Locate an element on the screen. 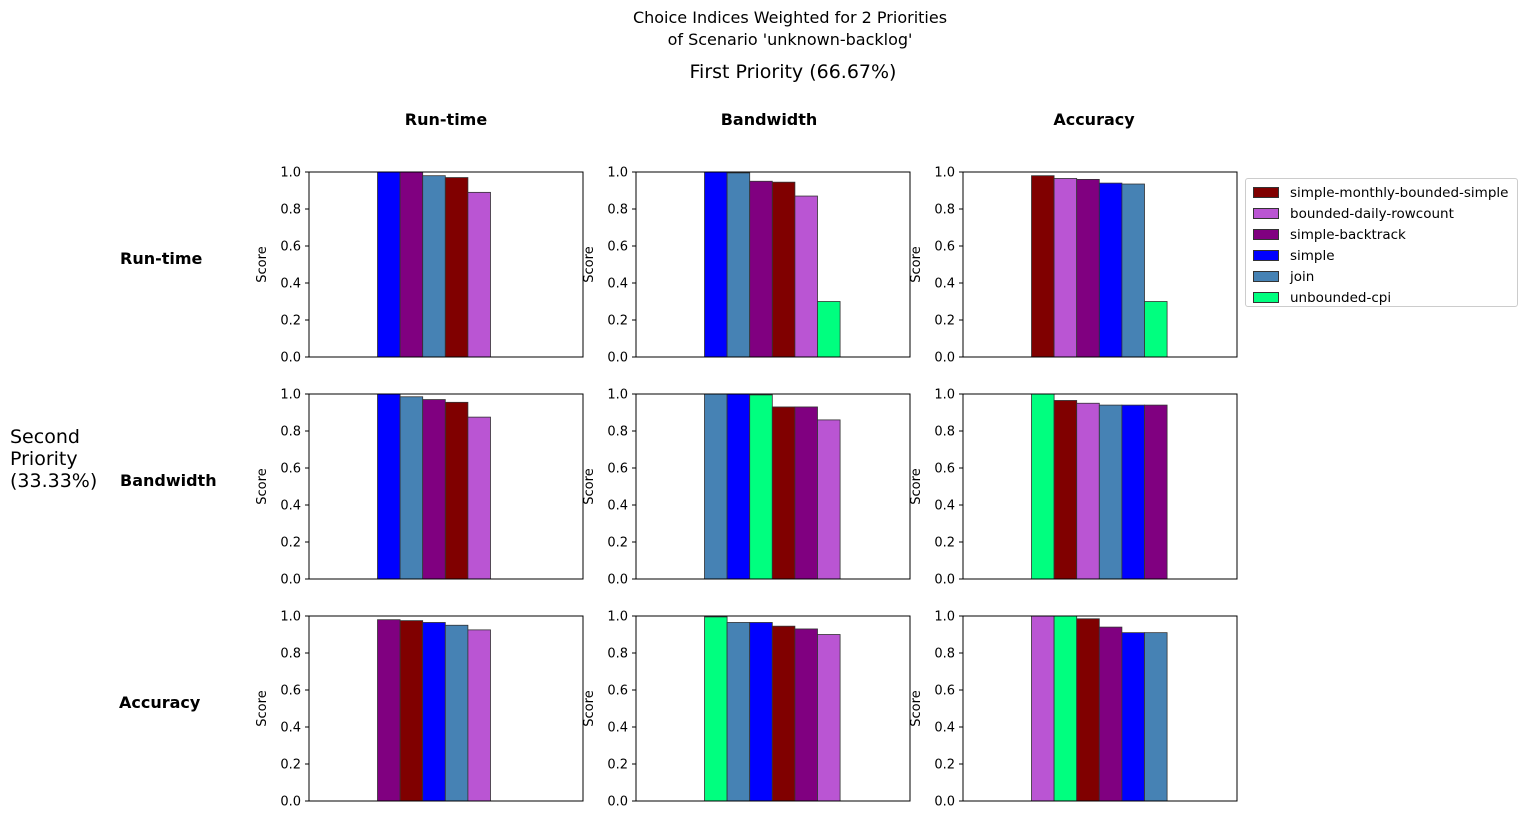 This screenshot has width=1529, height=820. subplot-bandwidth-bandwidth: 0.0 0.2 0.4 0.6 0.8 1.0 Score is located at coordinates (746, 488).